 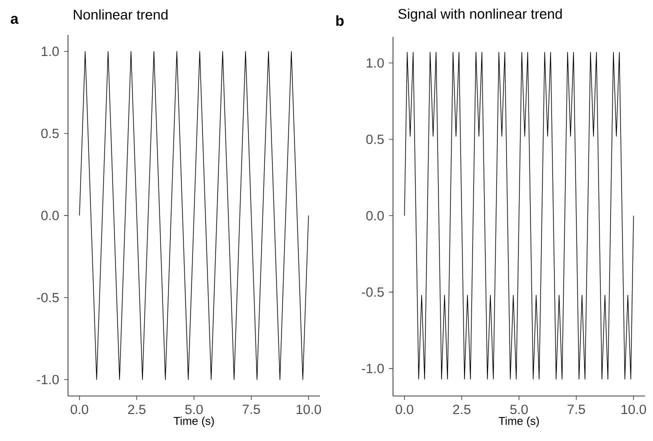 What do you see at coordinates (121, 14) in the screenshot?
I see `chart-title: Nonlinear trend` at bounding box center [121, 14].